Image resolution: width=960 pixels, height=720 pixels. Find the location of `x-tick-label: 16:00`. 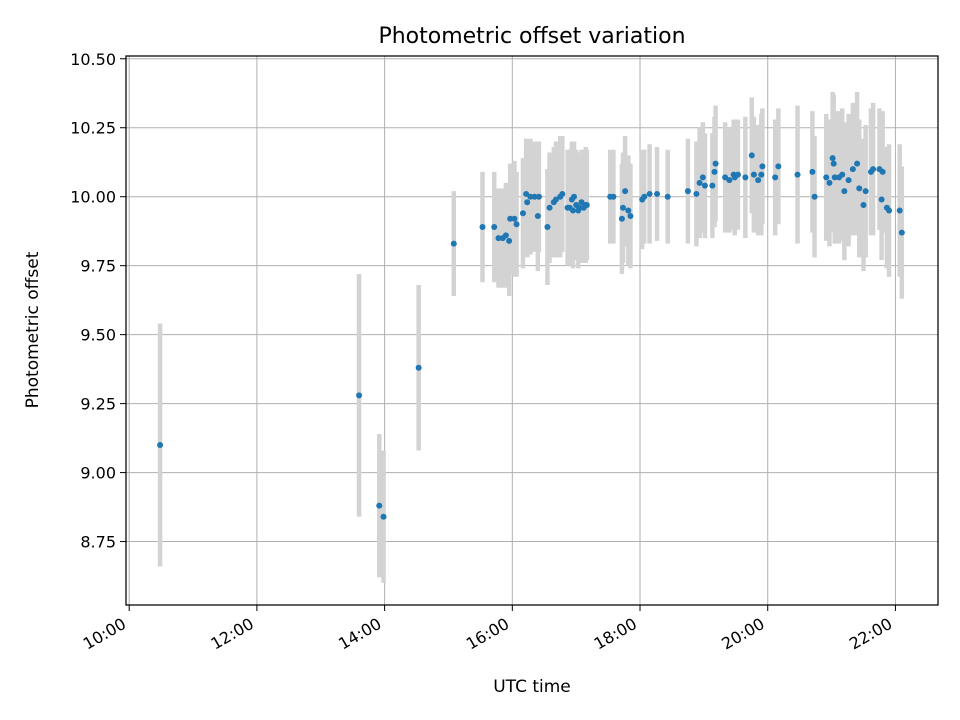

x-tick-label: 16:00 is located at coordinates (487, 634).